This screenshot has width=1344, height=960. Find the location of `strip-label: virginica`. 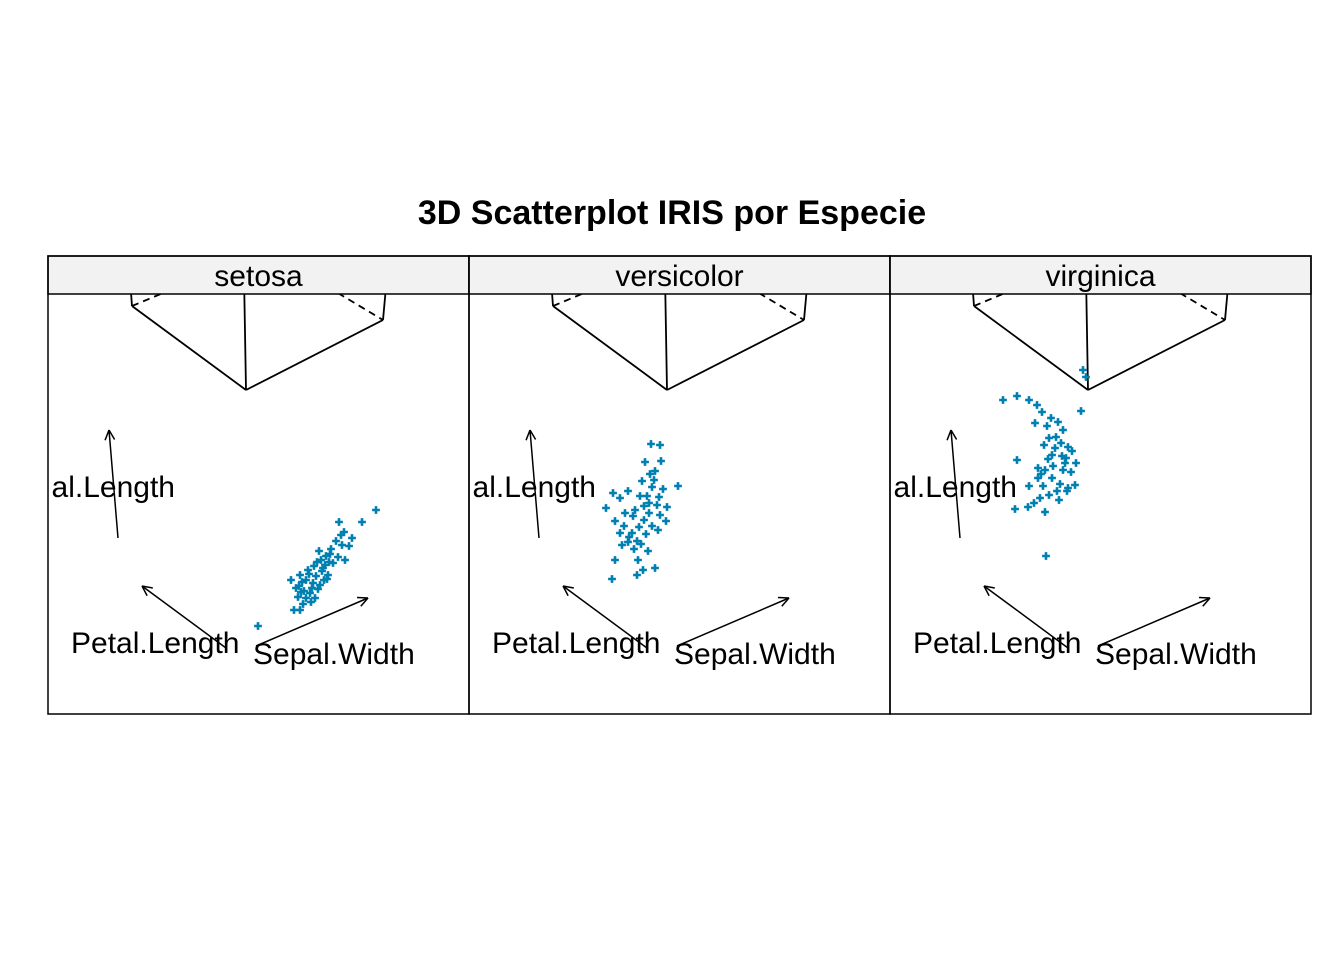

strip-label: virginica is located at coordinates (1100, 276).